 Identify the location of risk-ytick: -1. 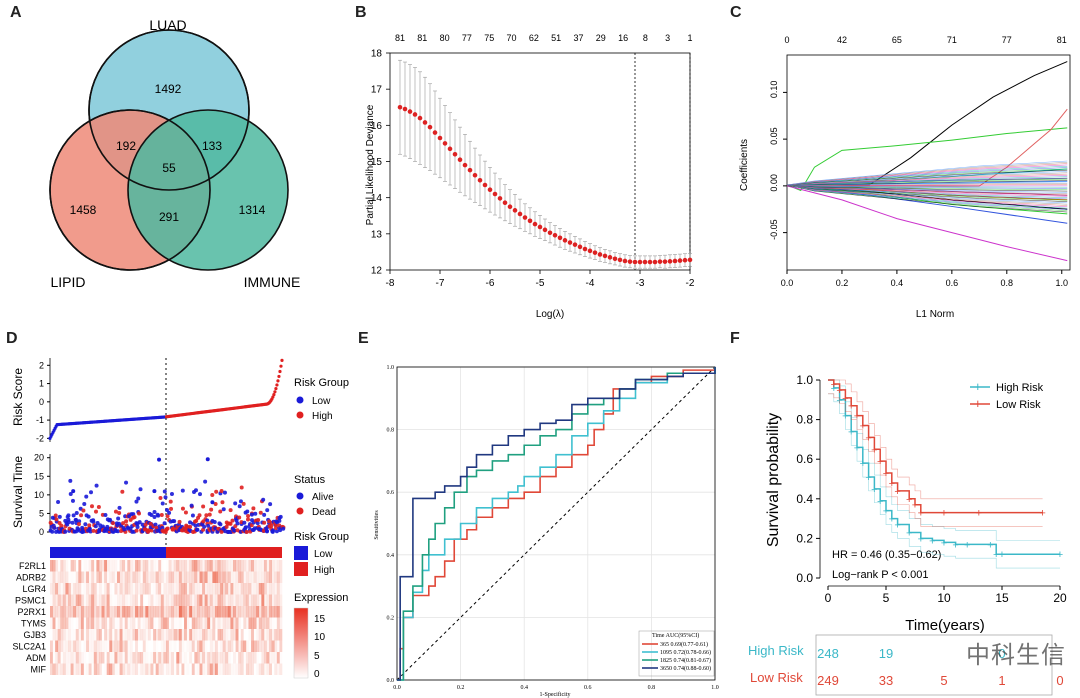
(40, 420).